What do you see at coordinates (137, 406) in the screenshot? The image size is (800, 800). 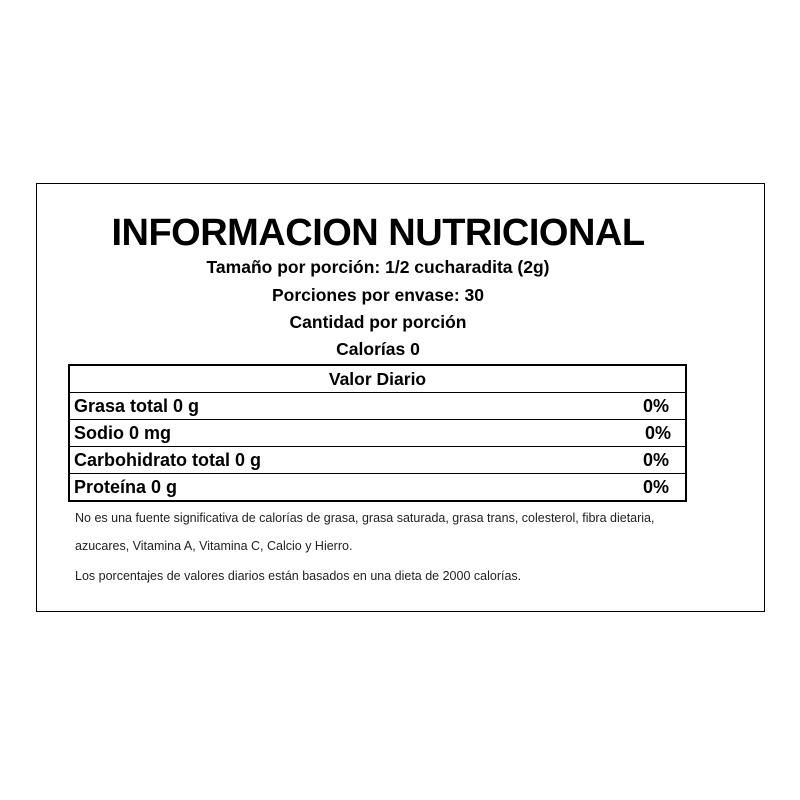 I see `nutrient-name: Grasa total 0 g` at bounding box center [137, 406].